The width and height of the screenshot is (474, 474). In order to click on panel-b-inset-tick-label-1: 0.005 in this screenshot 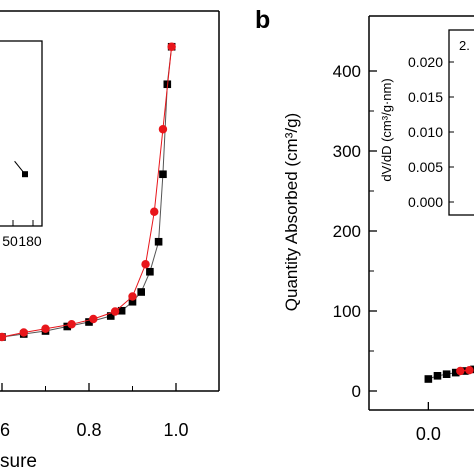, I will do `click(425, 167)`.